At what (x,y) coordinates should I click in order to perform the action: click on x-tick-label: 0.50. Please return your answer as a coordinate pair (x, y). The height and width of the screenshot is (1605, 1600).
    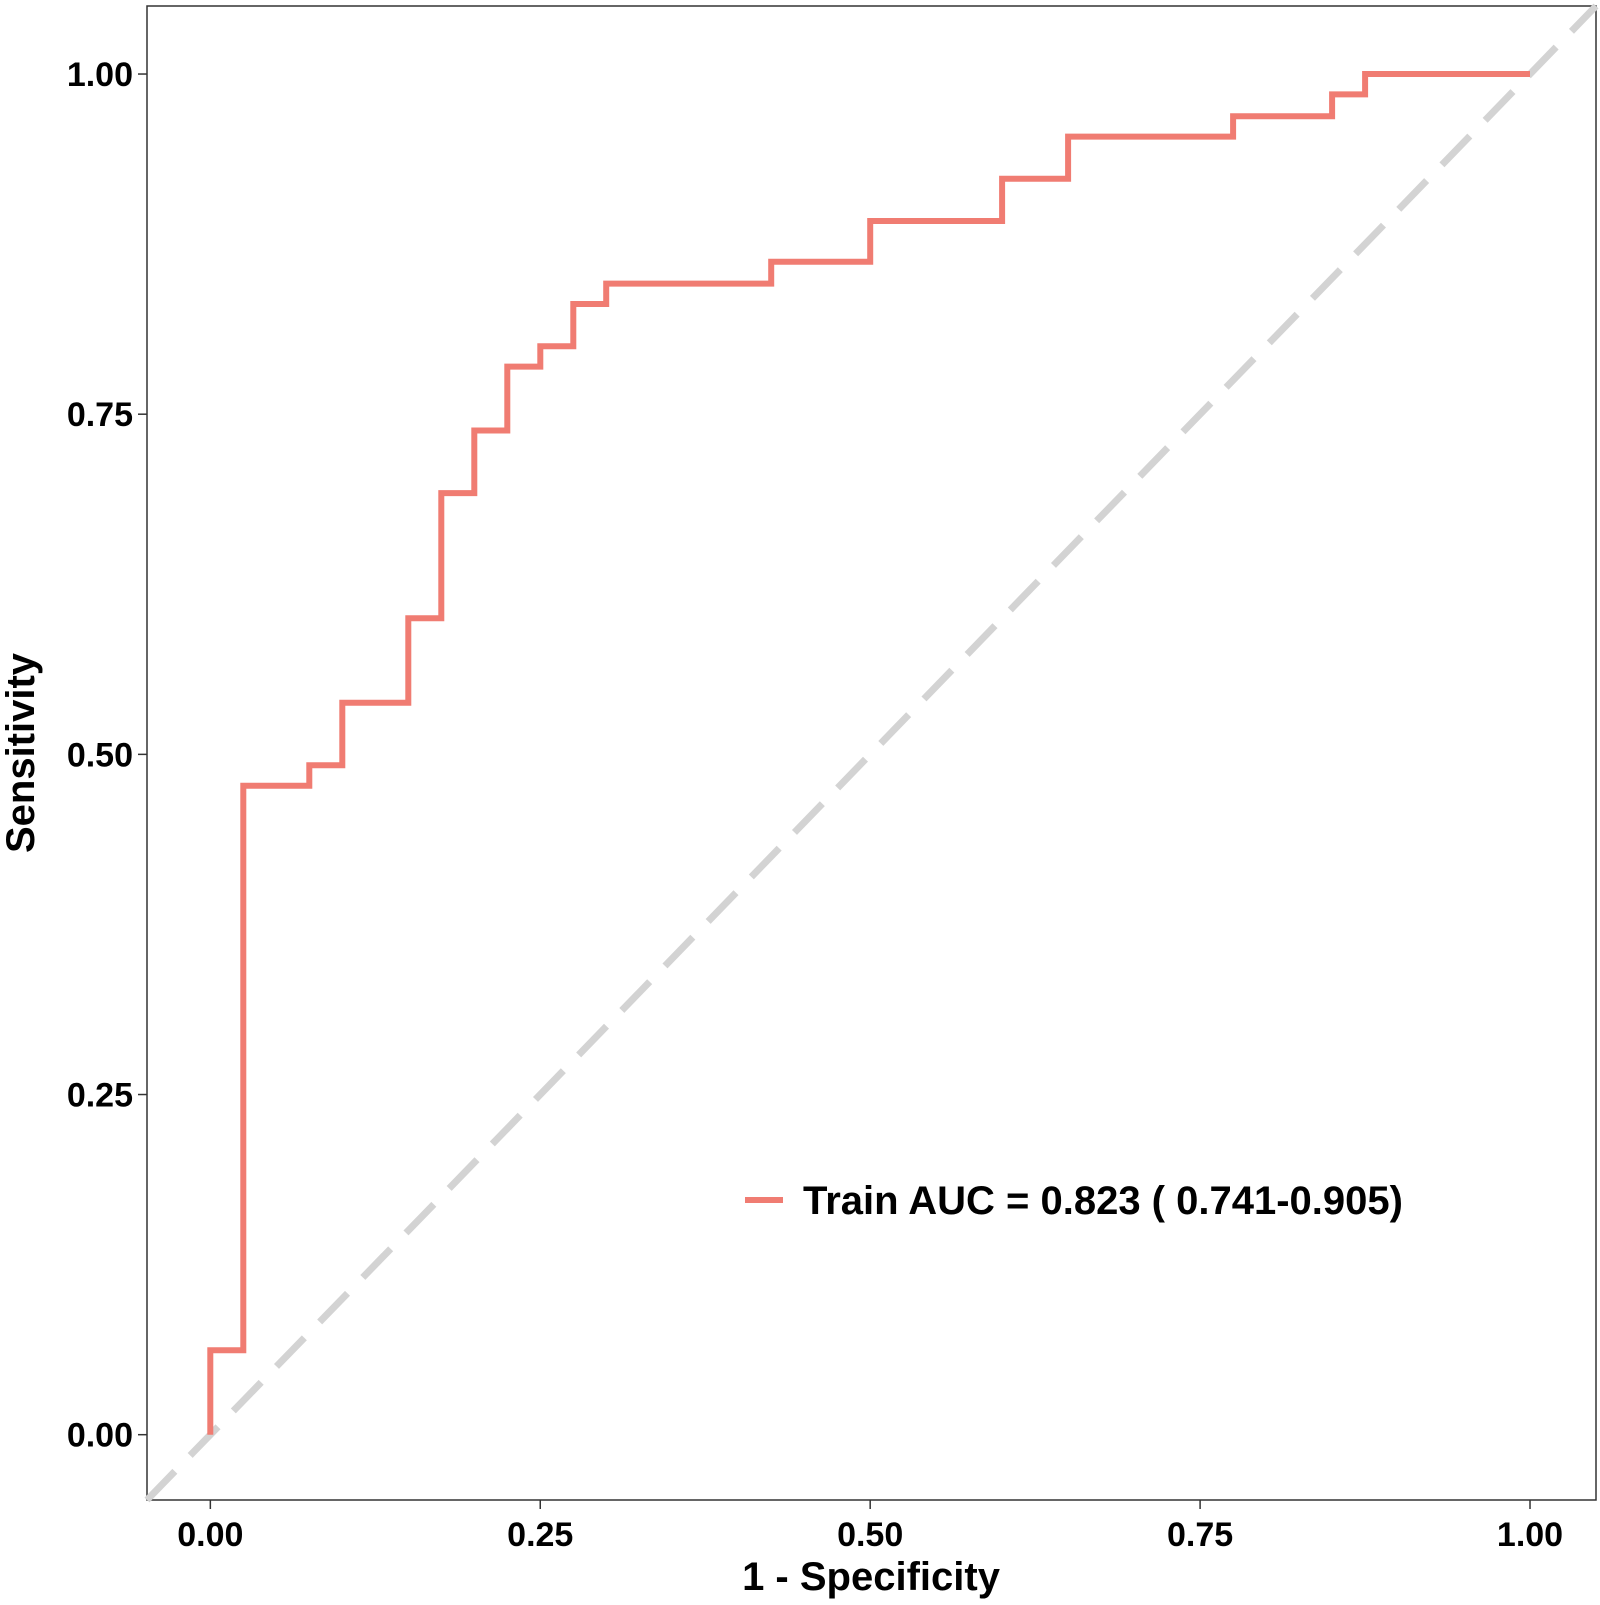
    Looking at the image, I should click on (870, 1535).